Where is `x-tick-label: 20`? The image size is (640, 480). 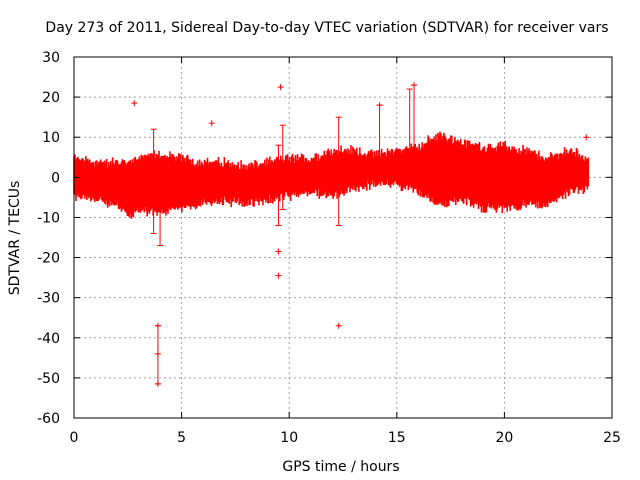 x-tick-label: 20 is located at coordinates (504, 438).